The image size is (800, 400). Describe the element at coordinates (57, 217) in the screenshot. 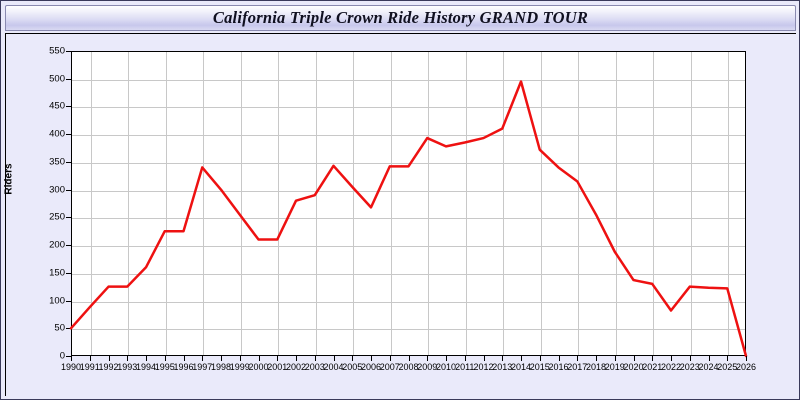

I see `y-axis-tick-label: 250` at that location.